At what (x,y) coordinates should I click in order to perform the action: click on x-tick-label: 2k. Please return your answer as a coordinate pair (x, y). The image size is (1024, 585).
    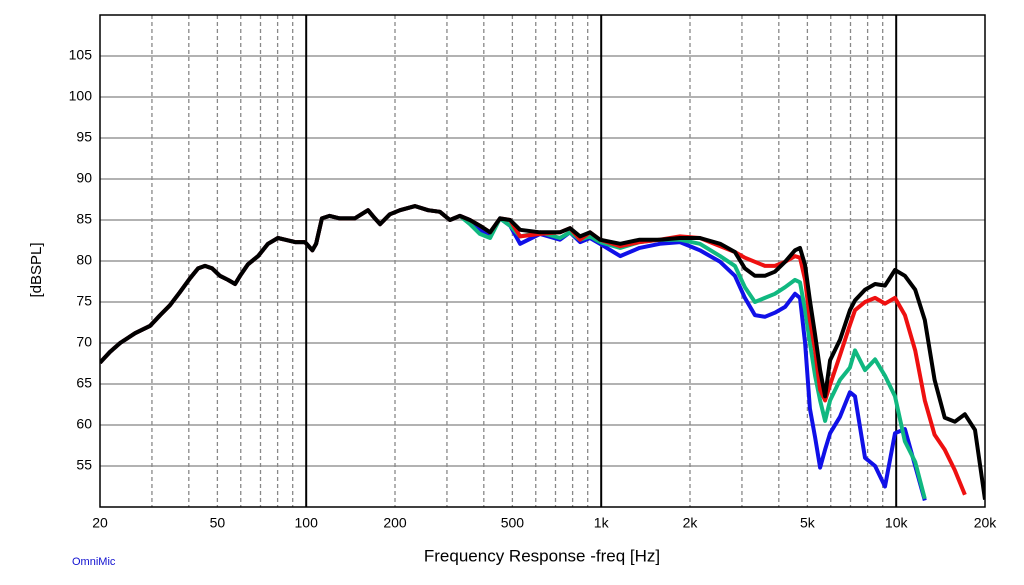
    Looking at the image, I should click on (691, 523).